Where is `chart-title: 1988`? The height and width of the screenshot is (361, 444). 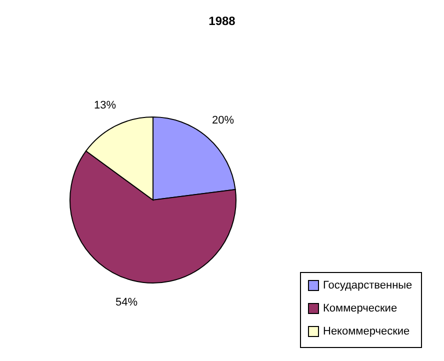
chart-title: 1988 is located at coordinates (222, 21).